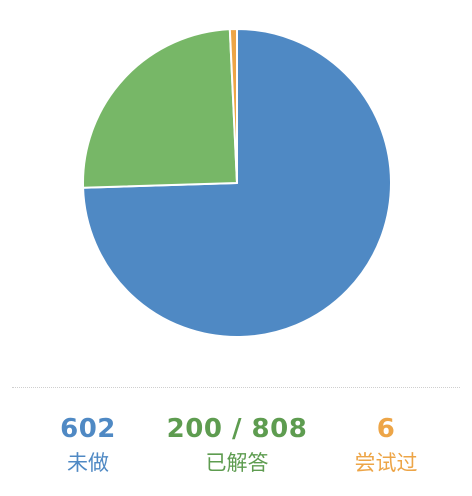 The width and height of the screenshot is (472, 496). Describe the element at coordinates (160, 108) in the screenshot. I see `pie-slice-solved` at that location.